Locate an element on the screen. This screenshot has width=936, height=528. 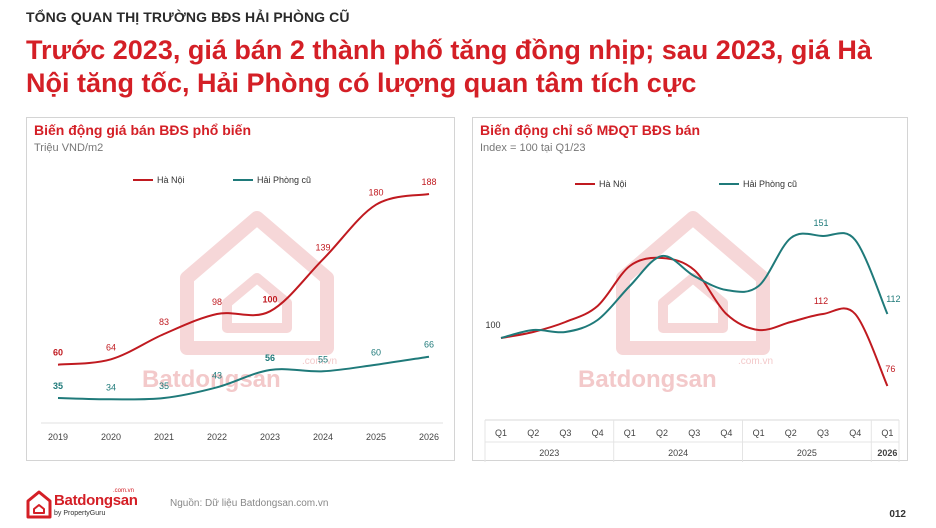
data-label: 188 is located at coordinates (428, 182).